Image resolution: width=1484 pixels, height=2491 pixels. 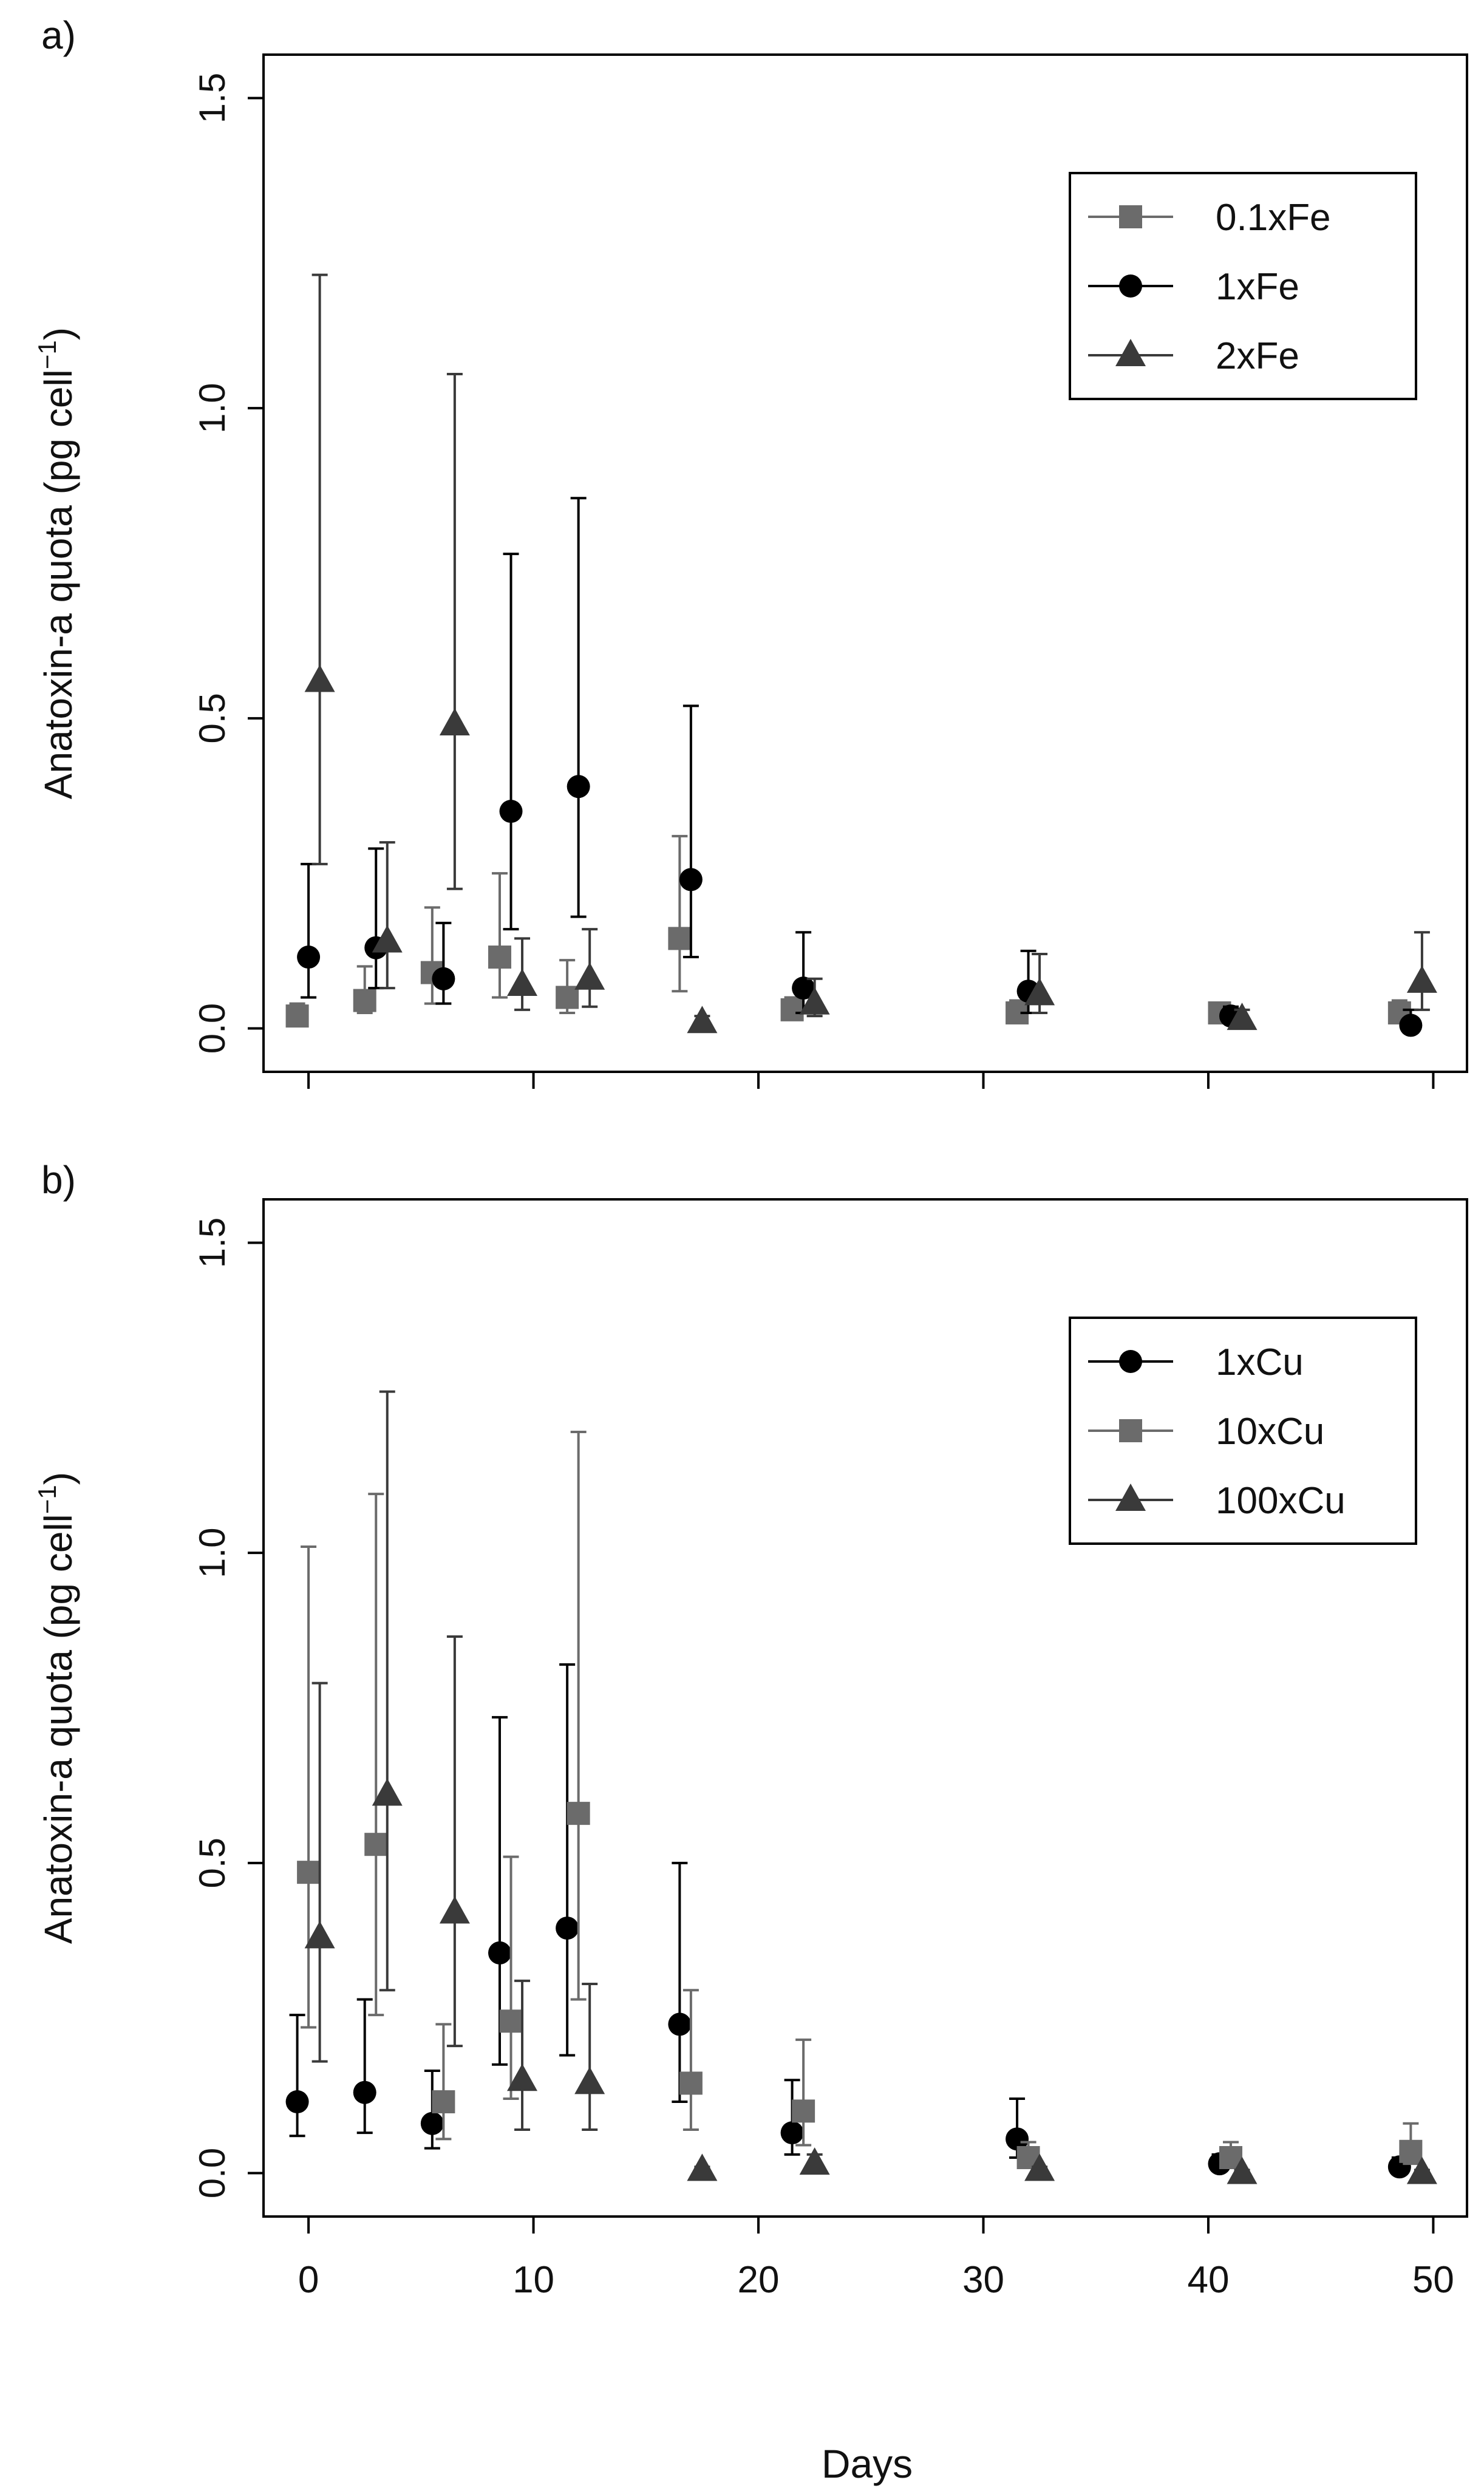 What do you see at coordinates (983, 2280) in the screenshot?
I see `x-tick-label: 30` at bounding box center [983, 2280].